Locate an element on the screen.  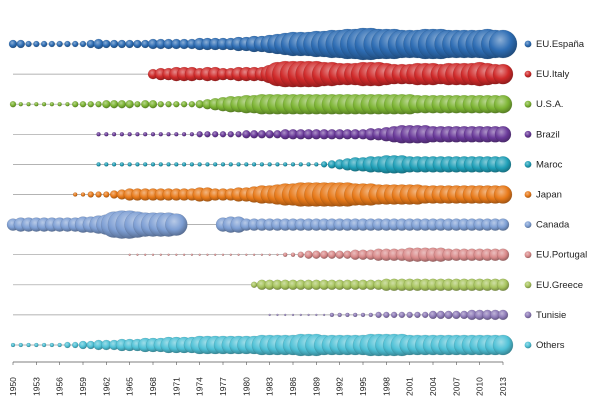
bubble-maroc-1989 is located at coordinates (316, 164).